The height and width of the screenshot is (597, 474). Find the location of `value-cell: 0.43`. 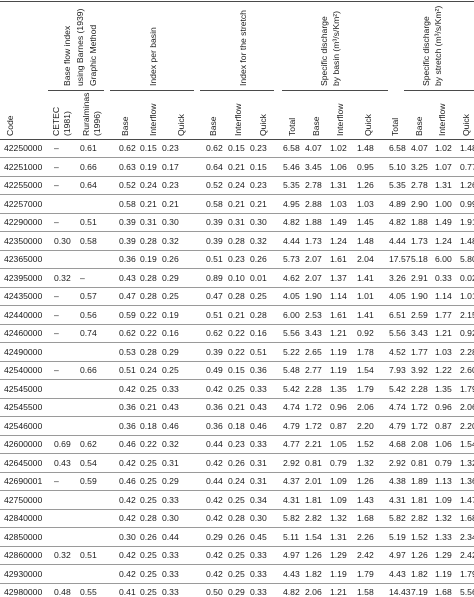

value-cell: 0.43 is located at coordinates (62, 462).